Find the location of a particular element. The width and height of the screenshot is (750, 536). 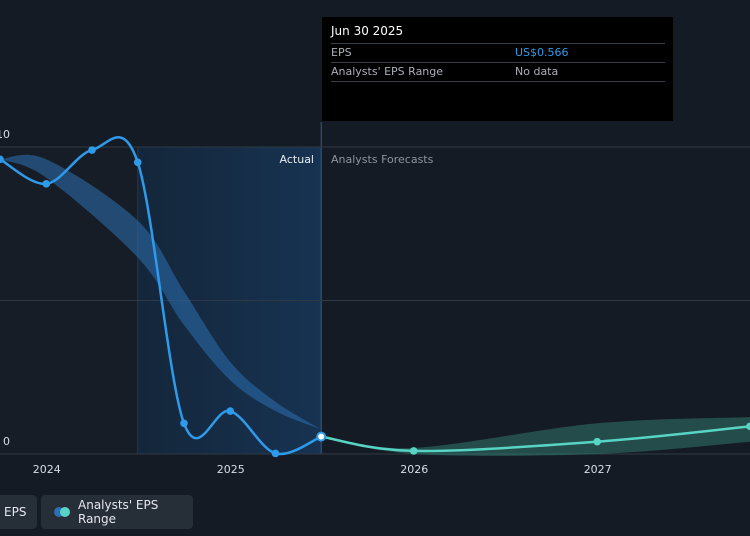

tooltip-row-range: Analysts' EPS Range No data is located at coordinates (498, 72).